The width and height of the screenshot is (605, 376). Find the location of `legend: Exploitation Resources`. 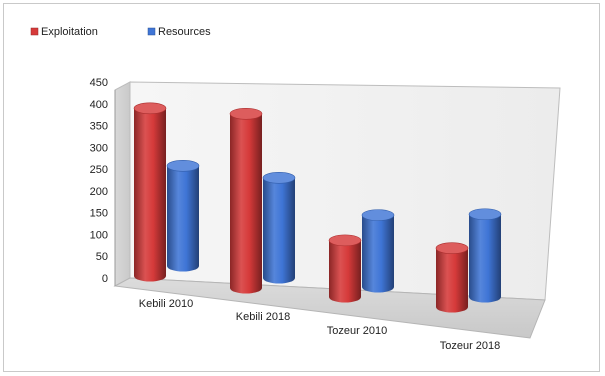

legend: Exploitation Resources is located at coordinates (120, 32).